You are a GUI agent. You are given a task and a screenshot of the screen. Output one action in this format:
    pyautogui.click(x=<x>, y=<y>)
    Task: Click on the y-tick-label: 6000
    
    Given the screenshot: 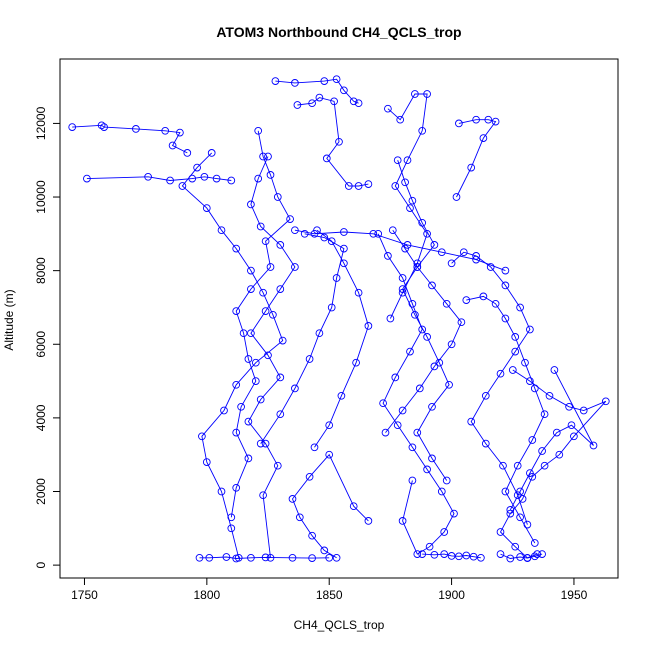 What is the action you would take?
    pyautogui.click(x=41, y=344)
    